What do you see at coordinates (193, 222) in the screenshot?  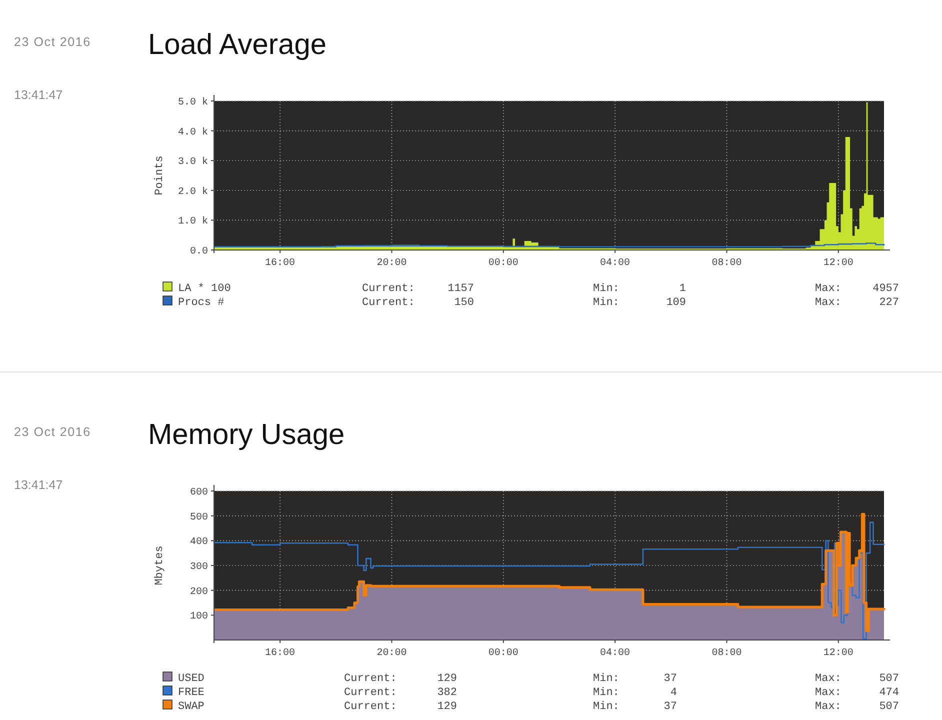 I see `y-tick-label: 1.0 k` at bounding box center [193, 222].